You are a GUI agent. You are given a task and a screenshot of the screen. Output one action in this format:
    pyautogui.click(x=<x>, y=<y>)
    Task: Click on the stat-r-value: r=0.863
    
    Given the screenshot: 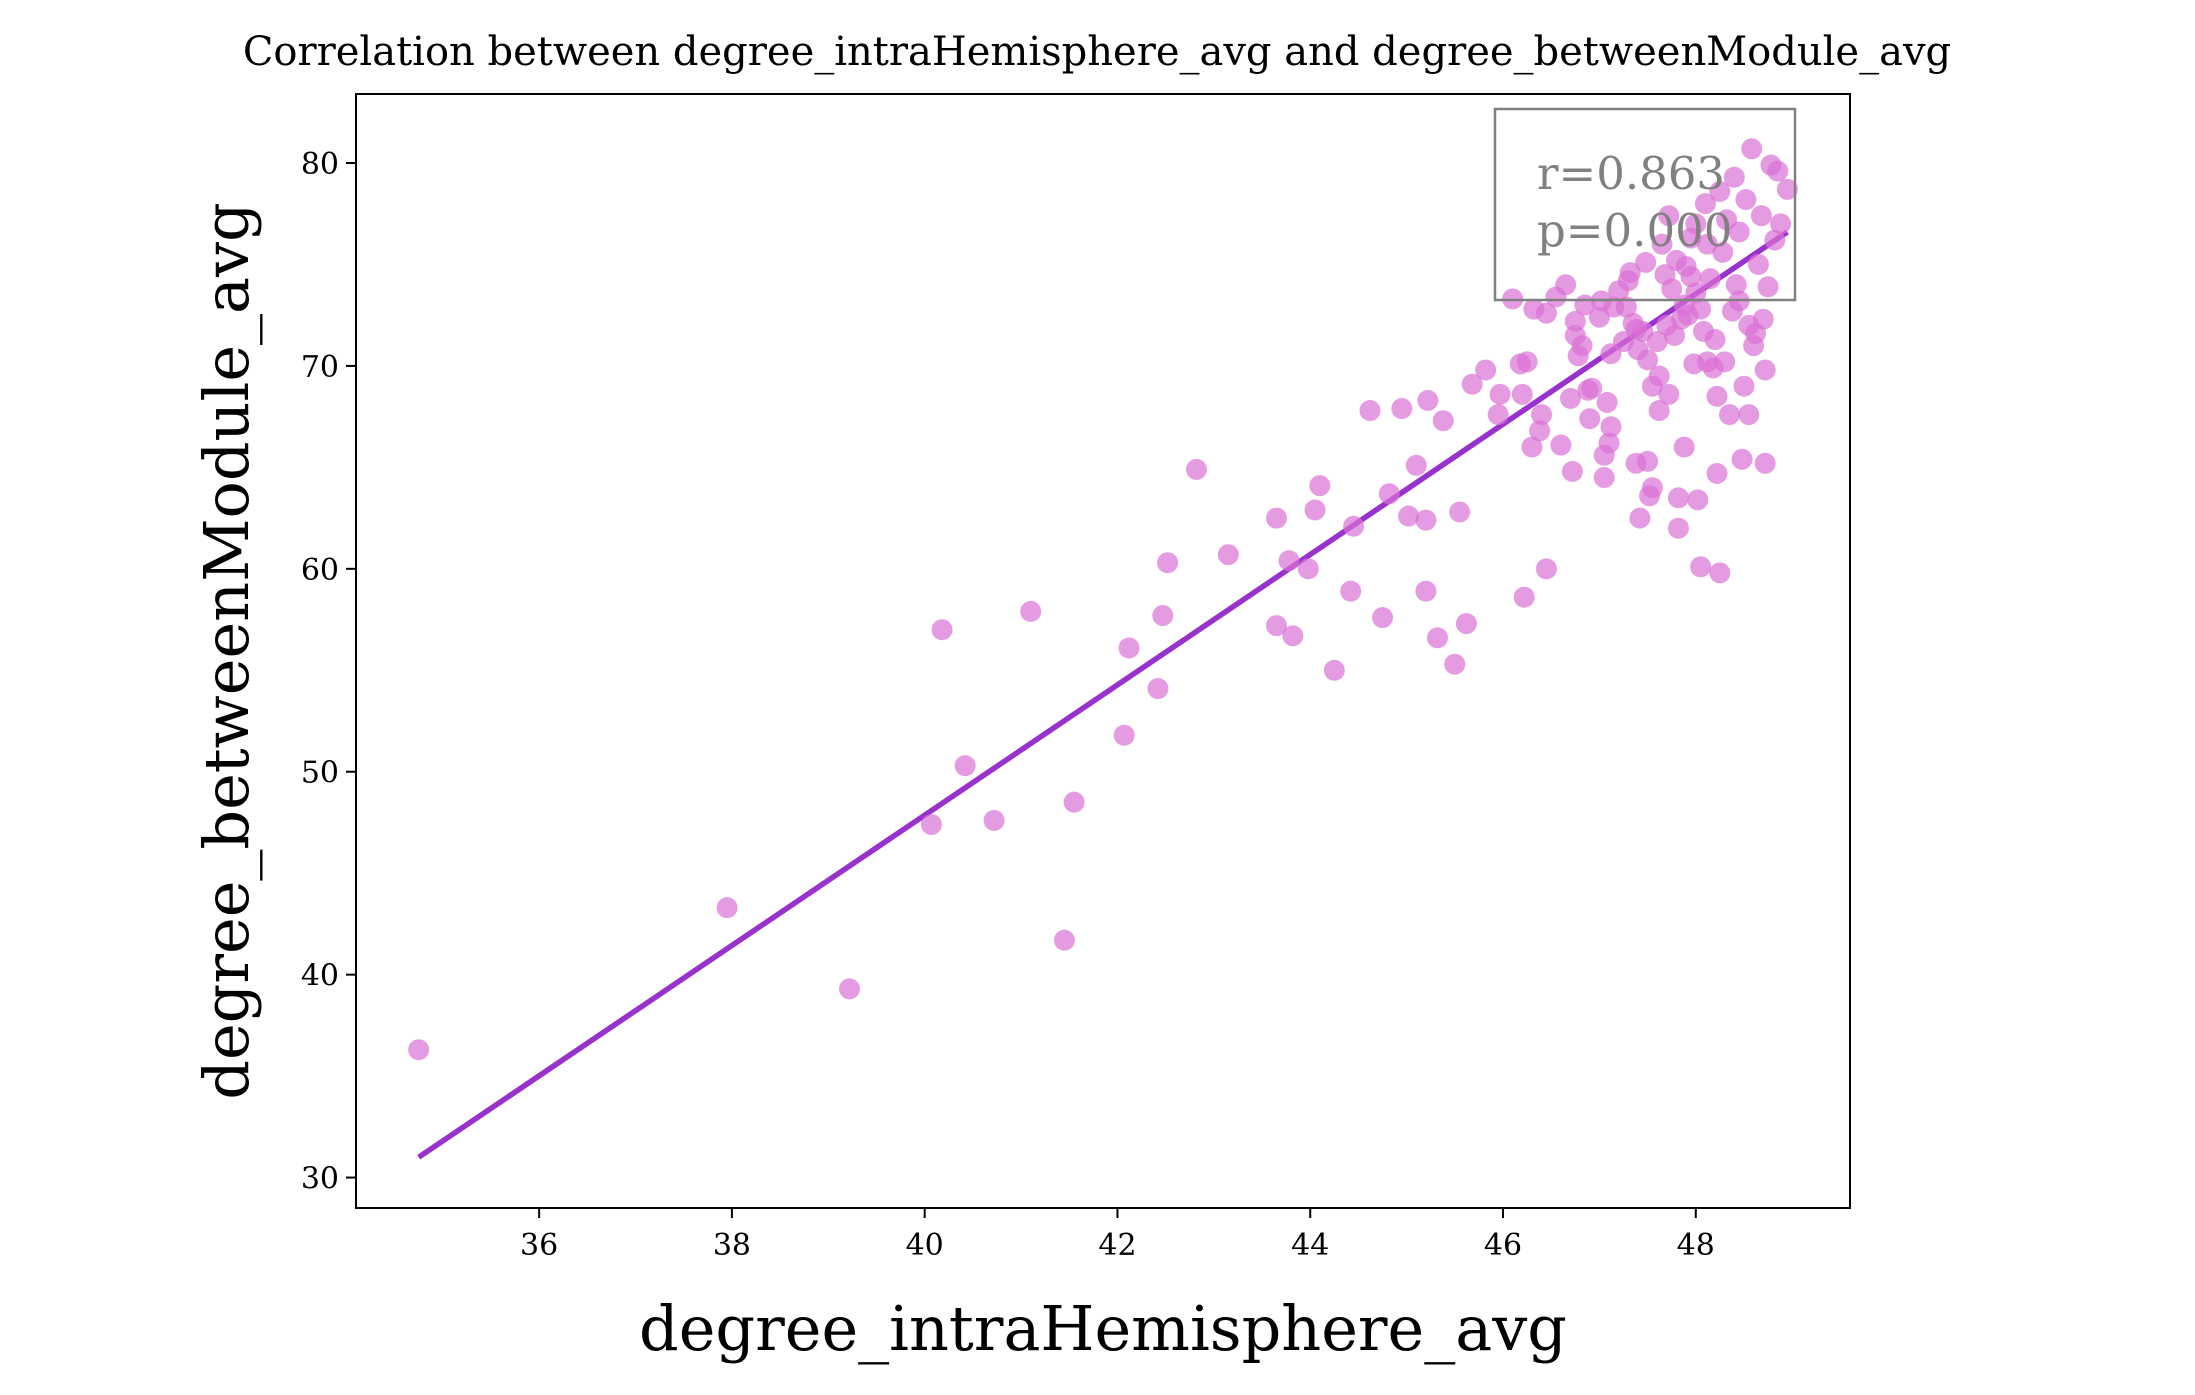 What is the action you would take?
    pyautogui.click(x=1631, y=173)
    